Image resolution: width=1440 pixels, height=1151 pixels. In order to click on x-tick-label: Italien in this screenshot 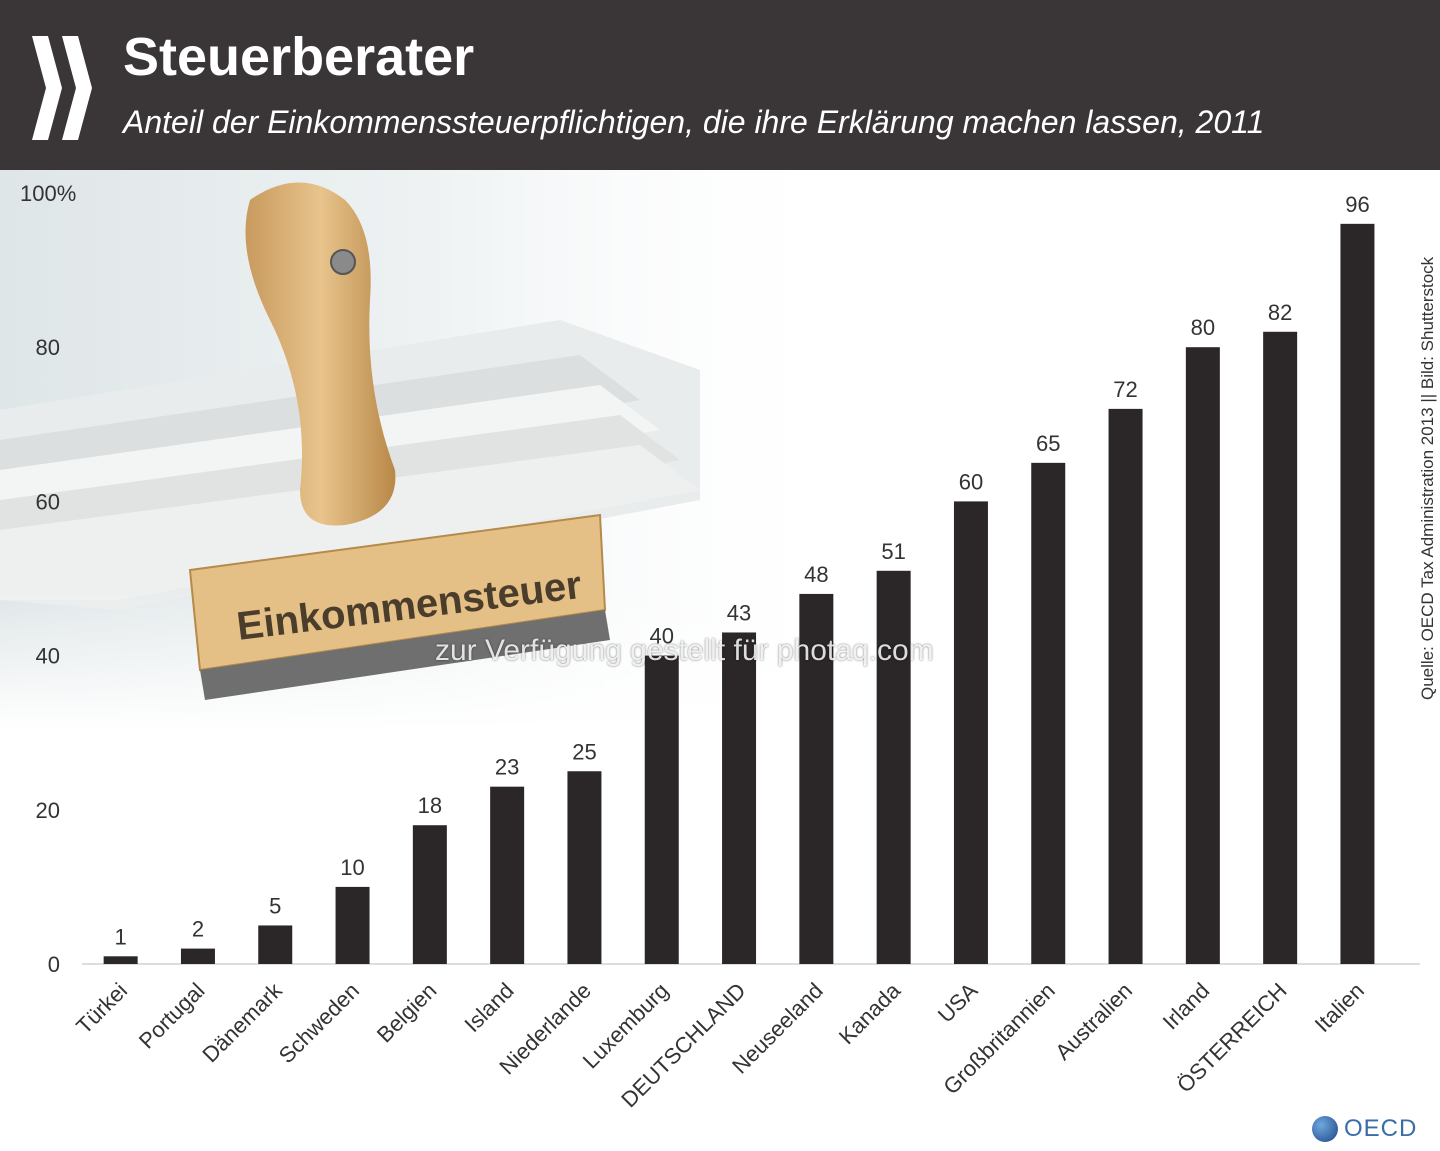, I will do `click(1339, 1007)`.